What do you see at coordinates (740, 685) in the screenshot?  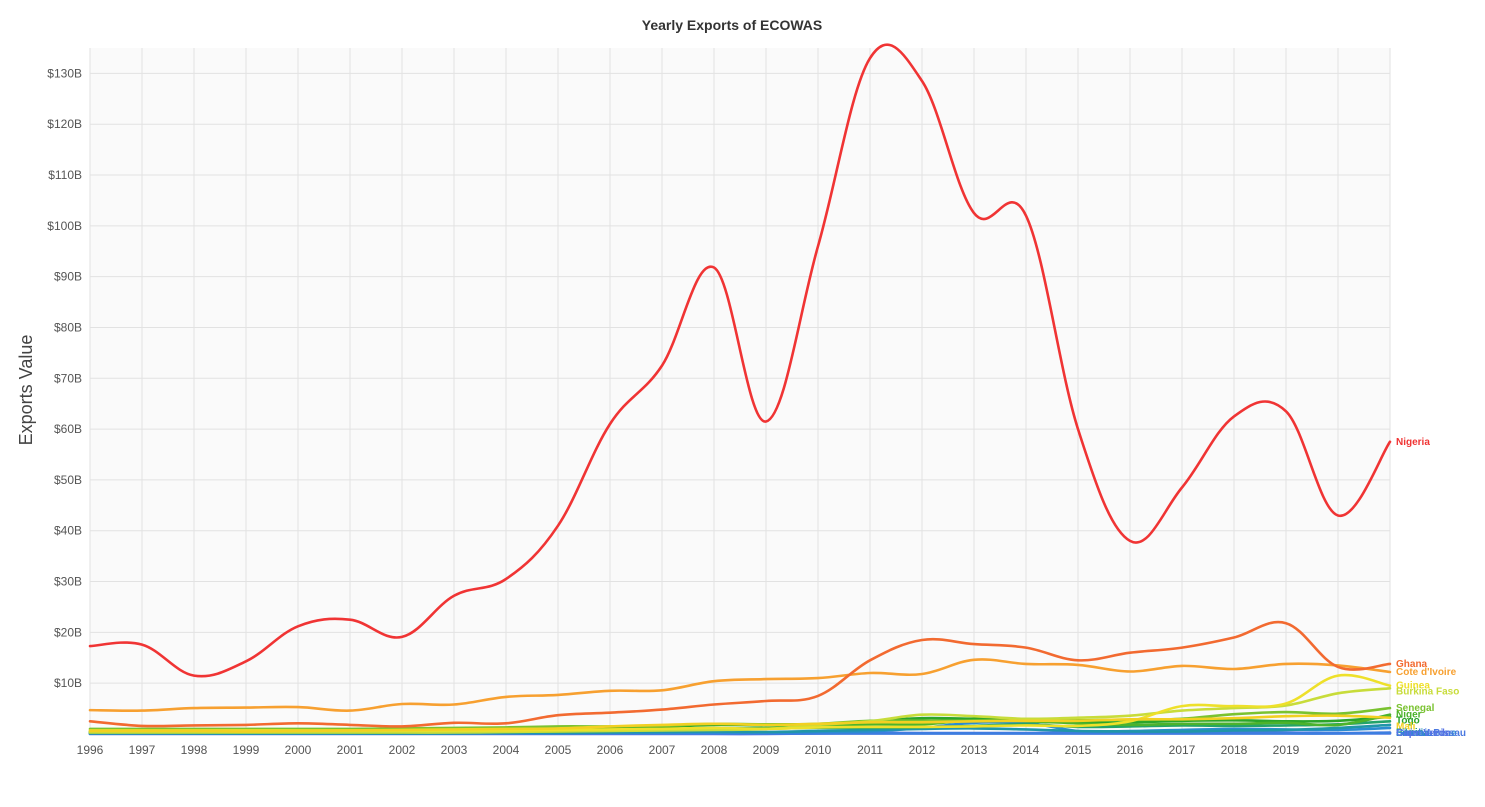 I see `series-line-cote-d-ivoire` at bounding box center [740, 685].